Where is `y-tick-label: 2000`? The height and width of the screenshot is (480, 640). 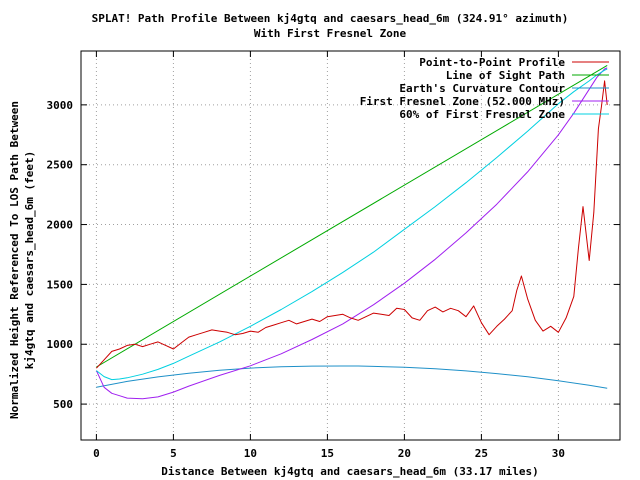 y-tick-label: 2000 is located at coordinates (60, 225).